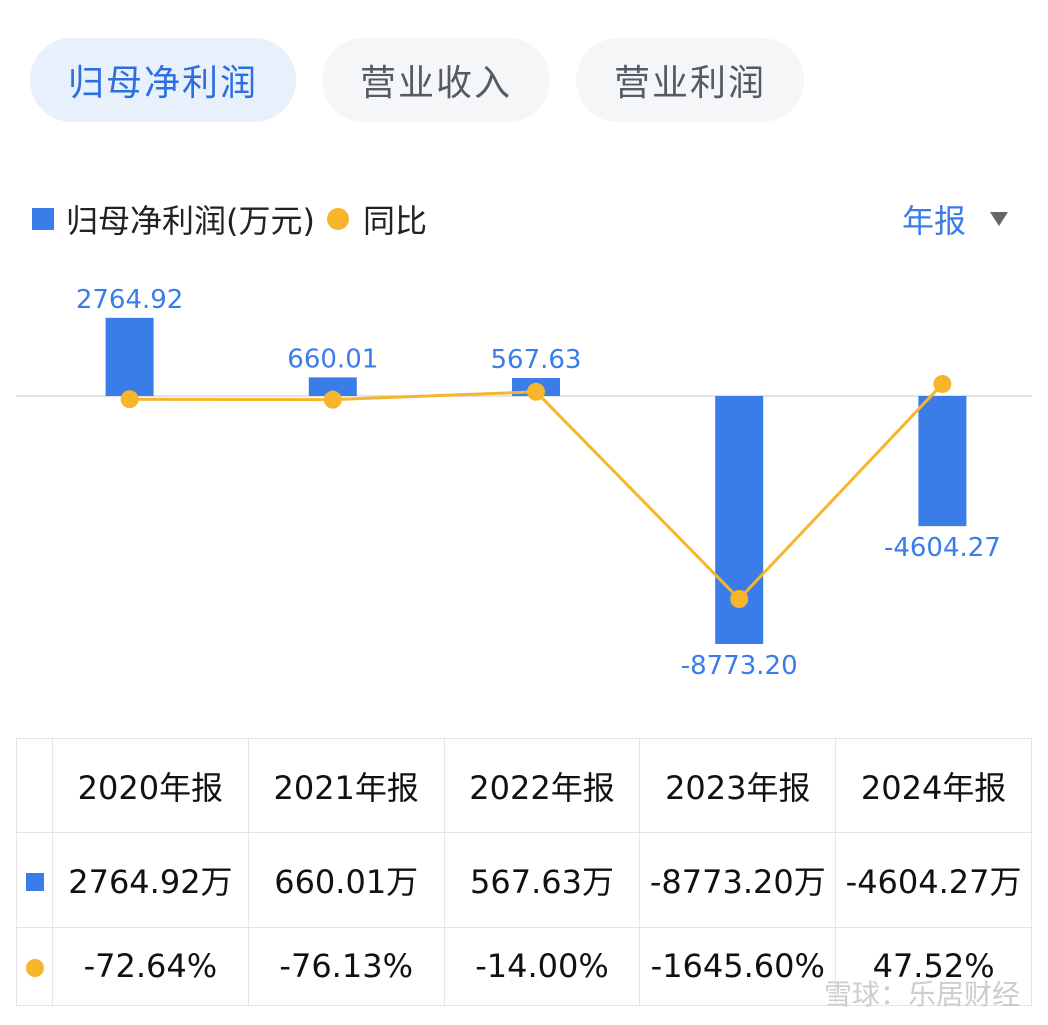 The height and width of the screenshot is (1025, 1048). I want to click on table-cell: 660.01万, so click(346, 880).